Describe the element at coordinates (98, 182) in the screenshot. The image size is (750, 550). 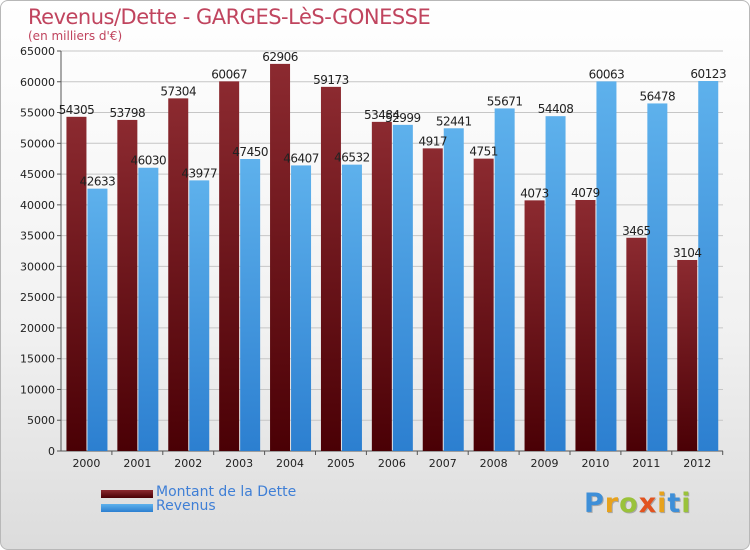
I see `data-label: 42633` at that location.